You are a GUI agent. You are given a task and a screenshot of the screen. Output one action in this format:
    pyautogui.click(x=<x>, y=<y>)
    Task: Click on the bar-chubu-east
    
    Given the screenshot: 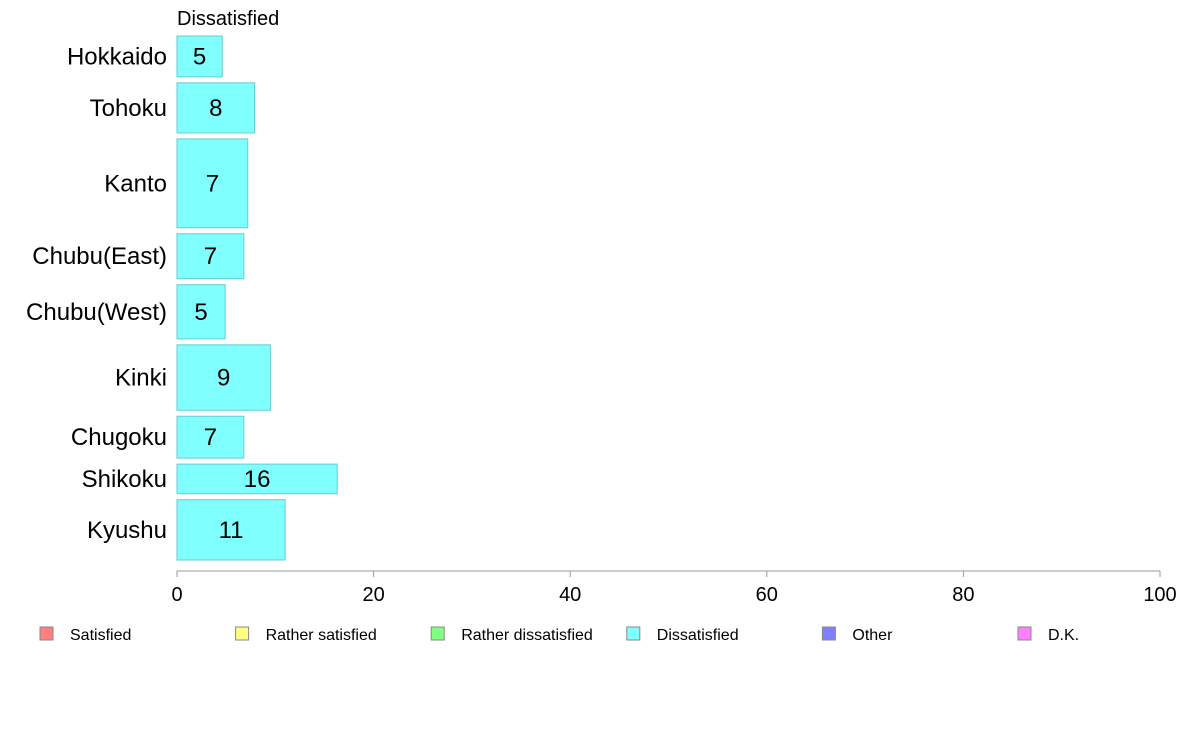 What is the action you would take?
    pyautogui.click(x=210, y=256)
    